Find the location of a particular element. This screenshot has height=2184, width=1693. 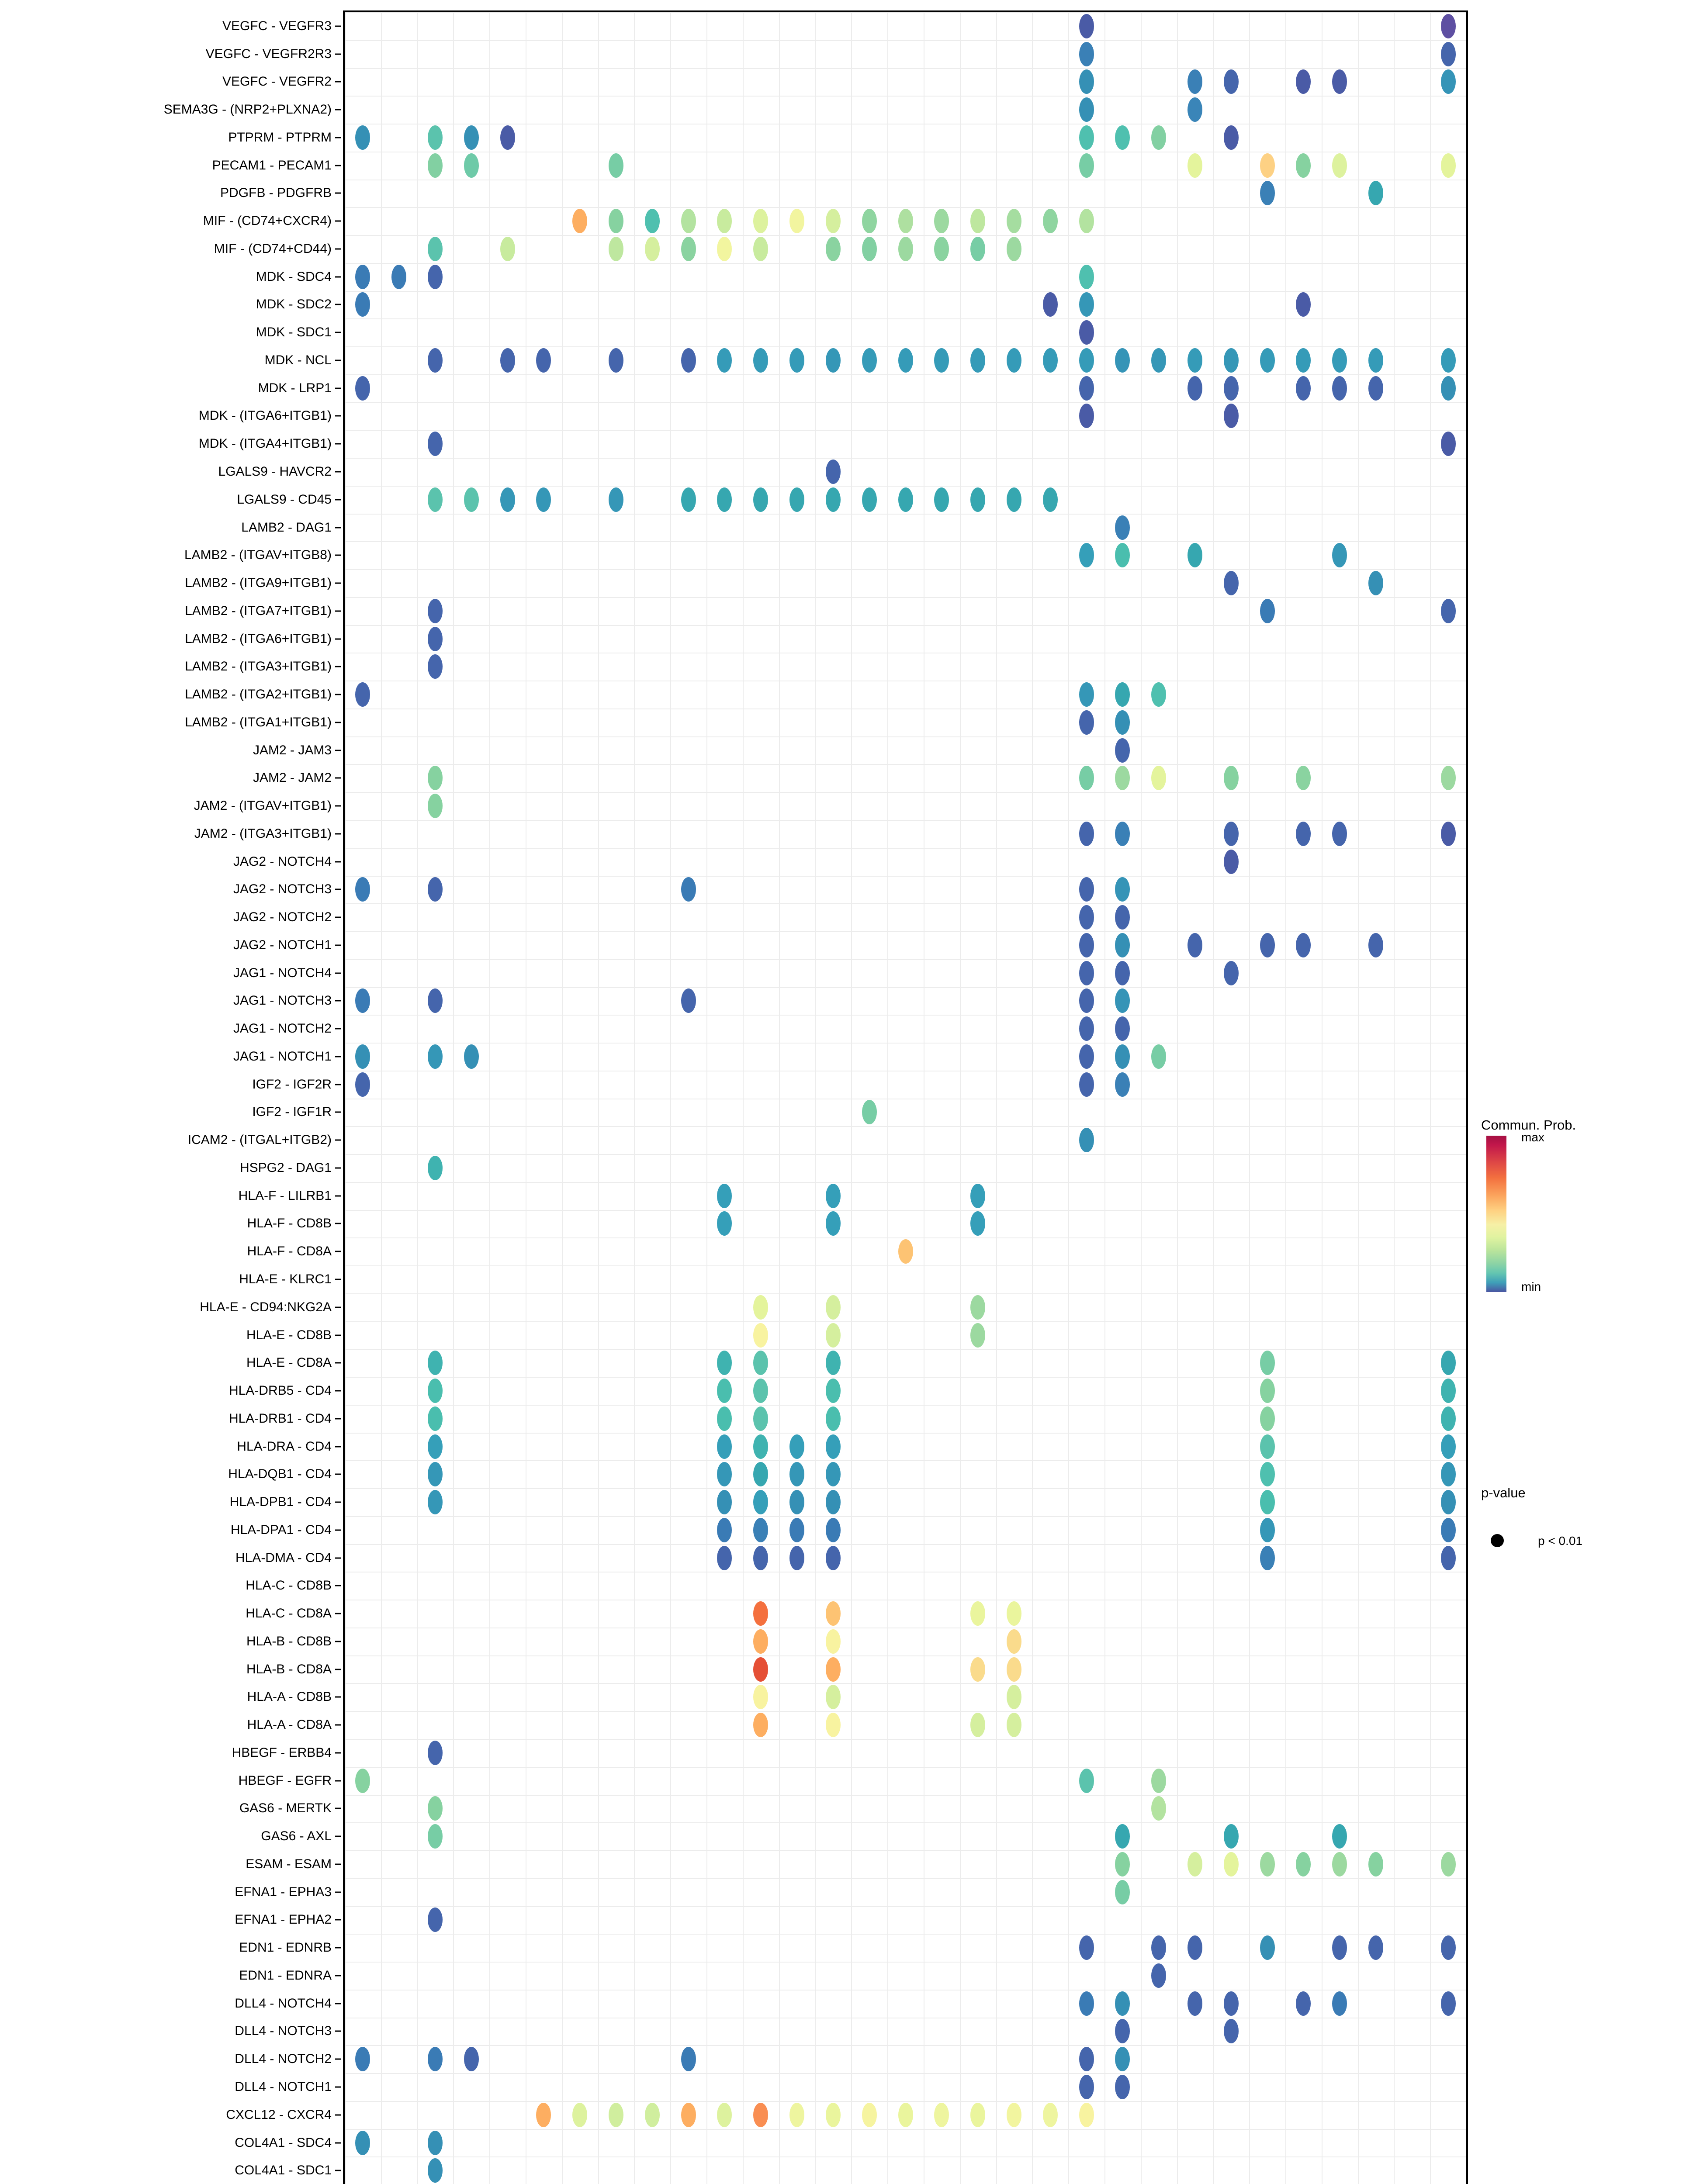

y-axis-tick-label: CXCL12 - CXCR4 is located at coordinates (279, 2114).